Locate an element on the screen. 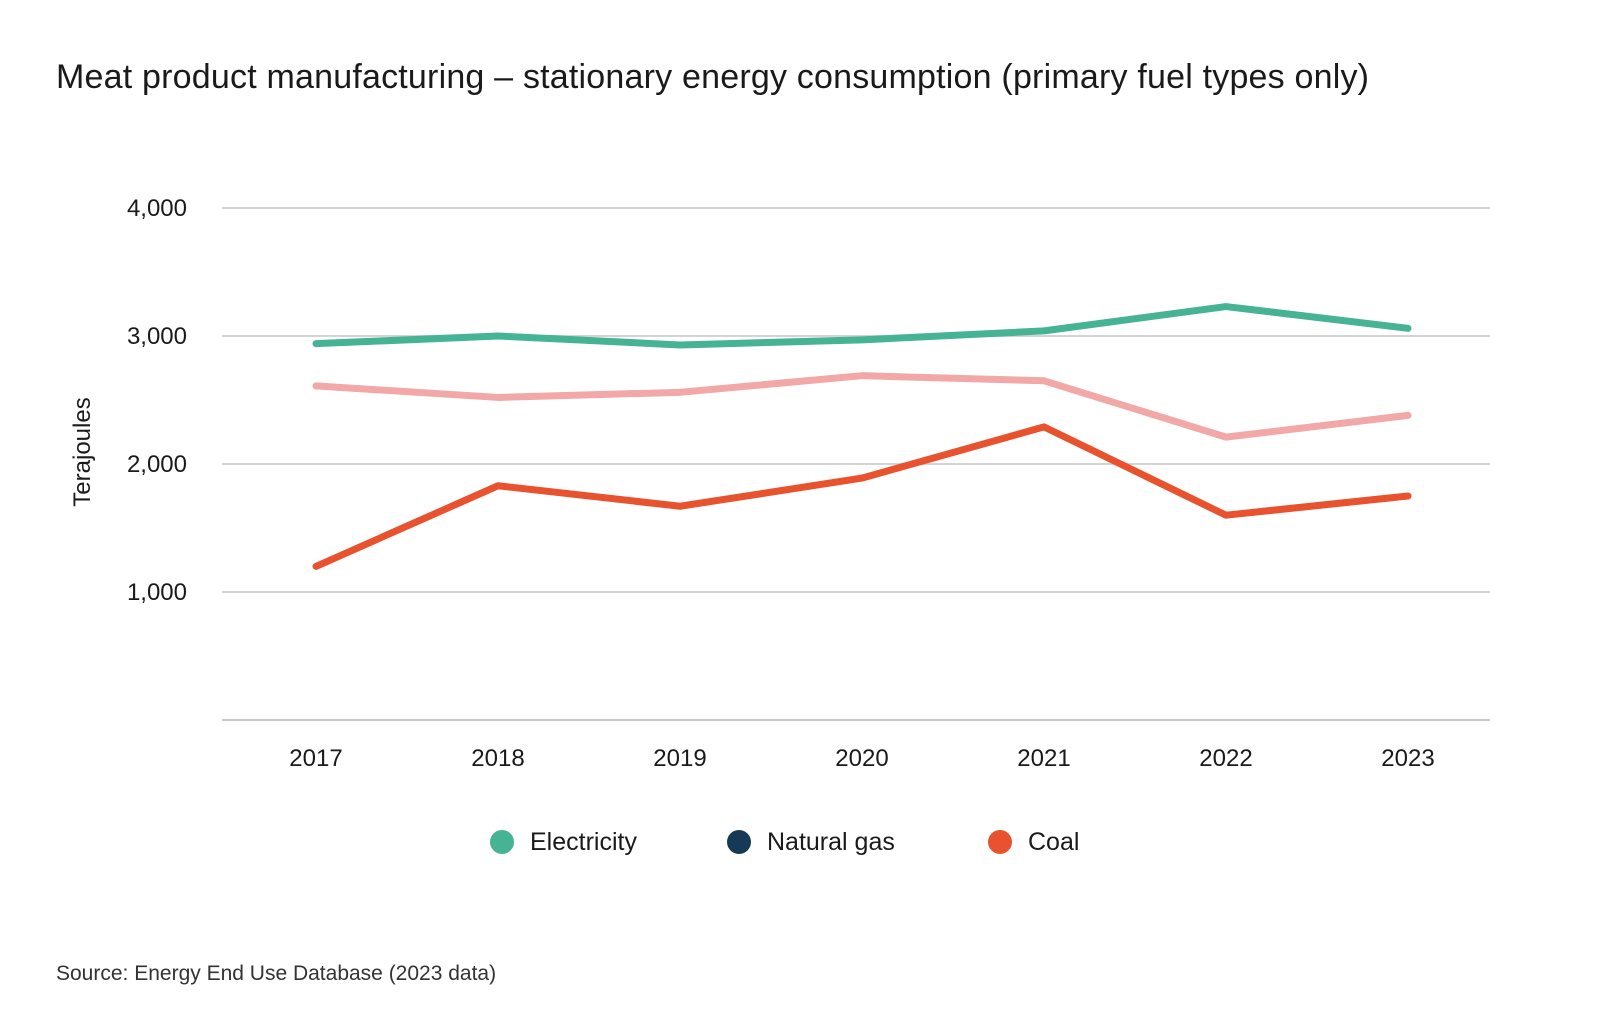  legend-label: Coal is located at coordinates (1054, 841).